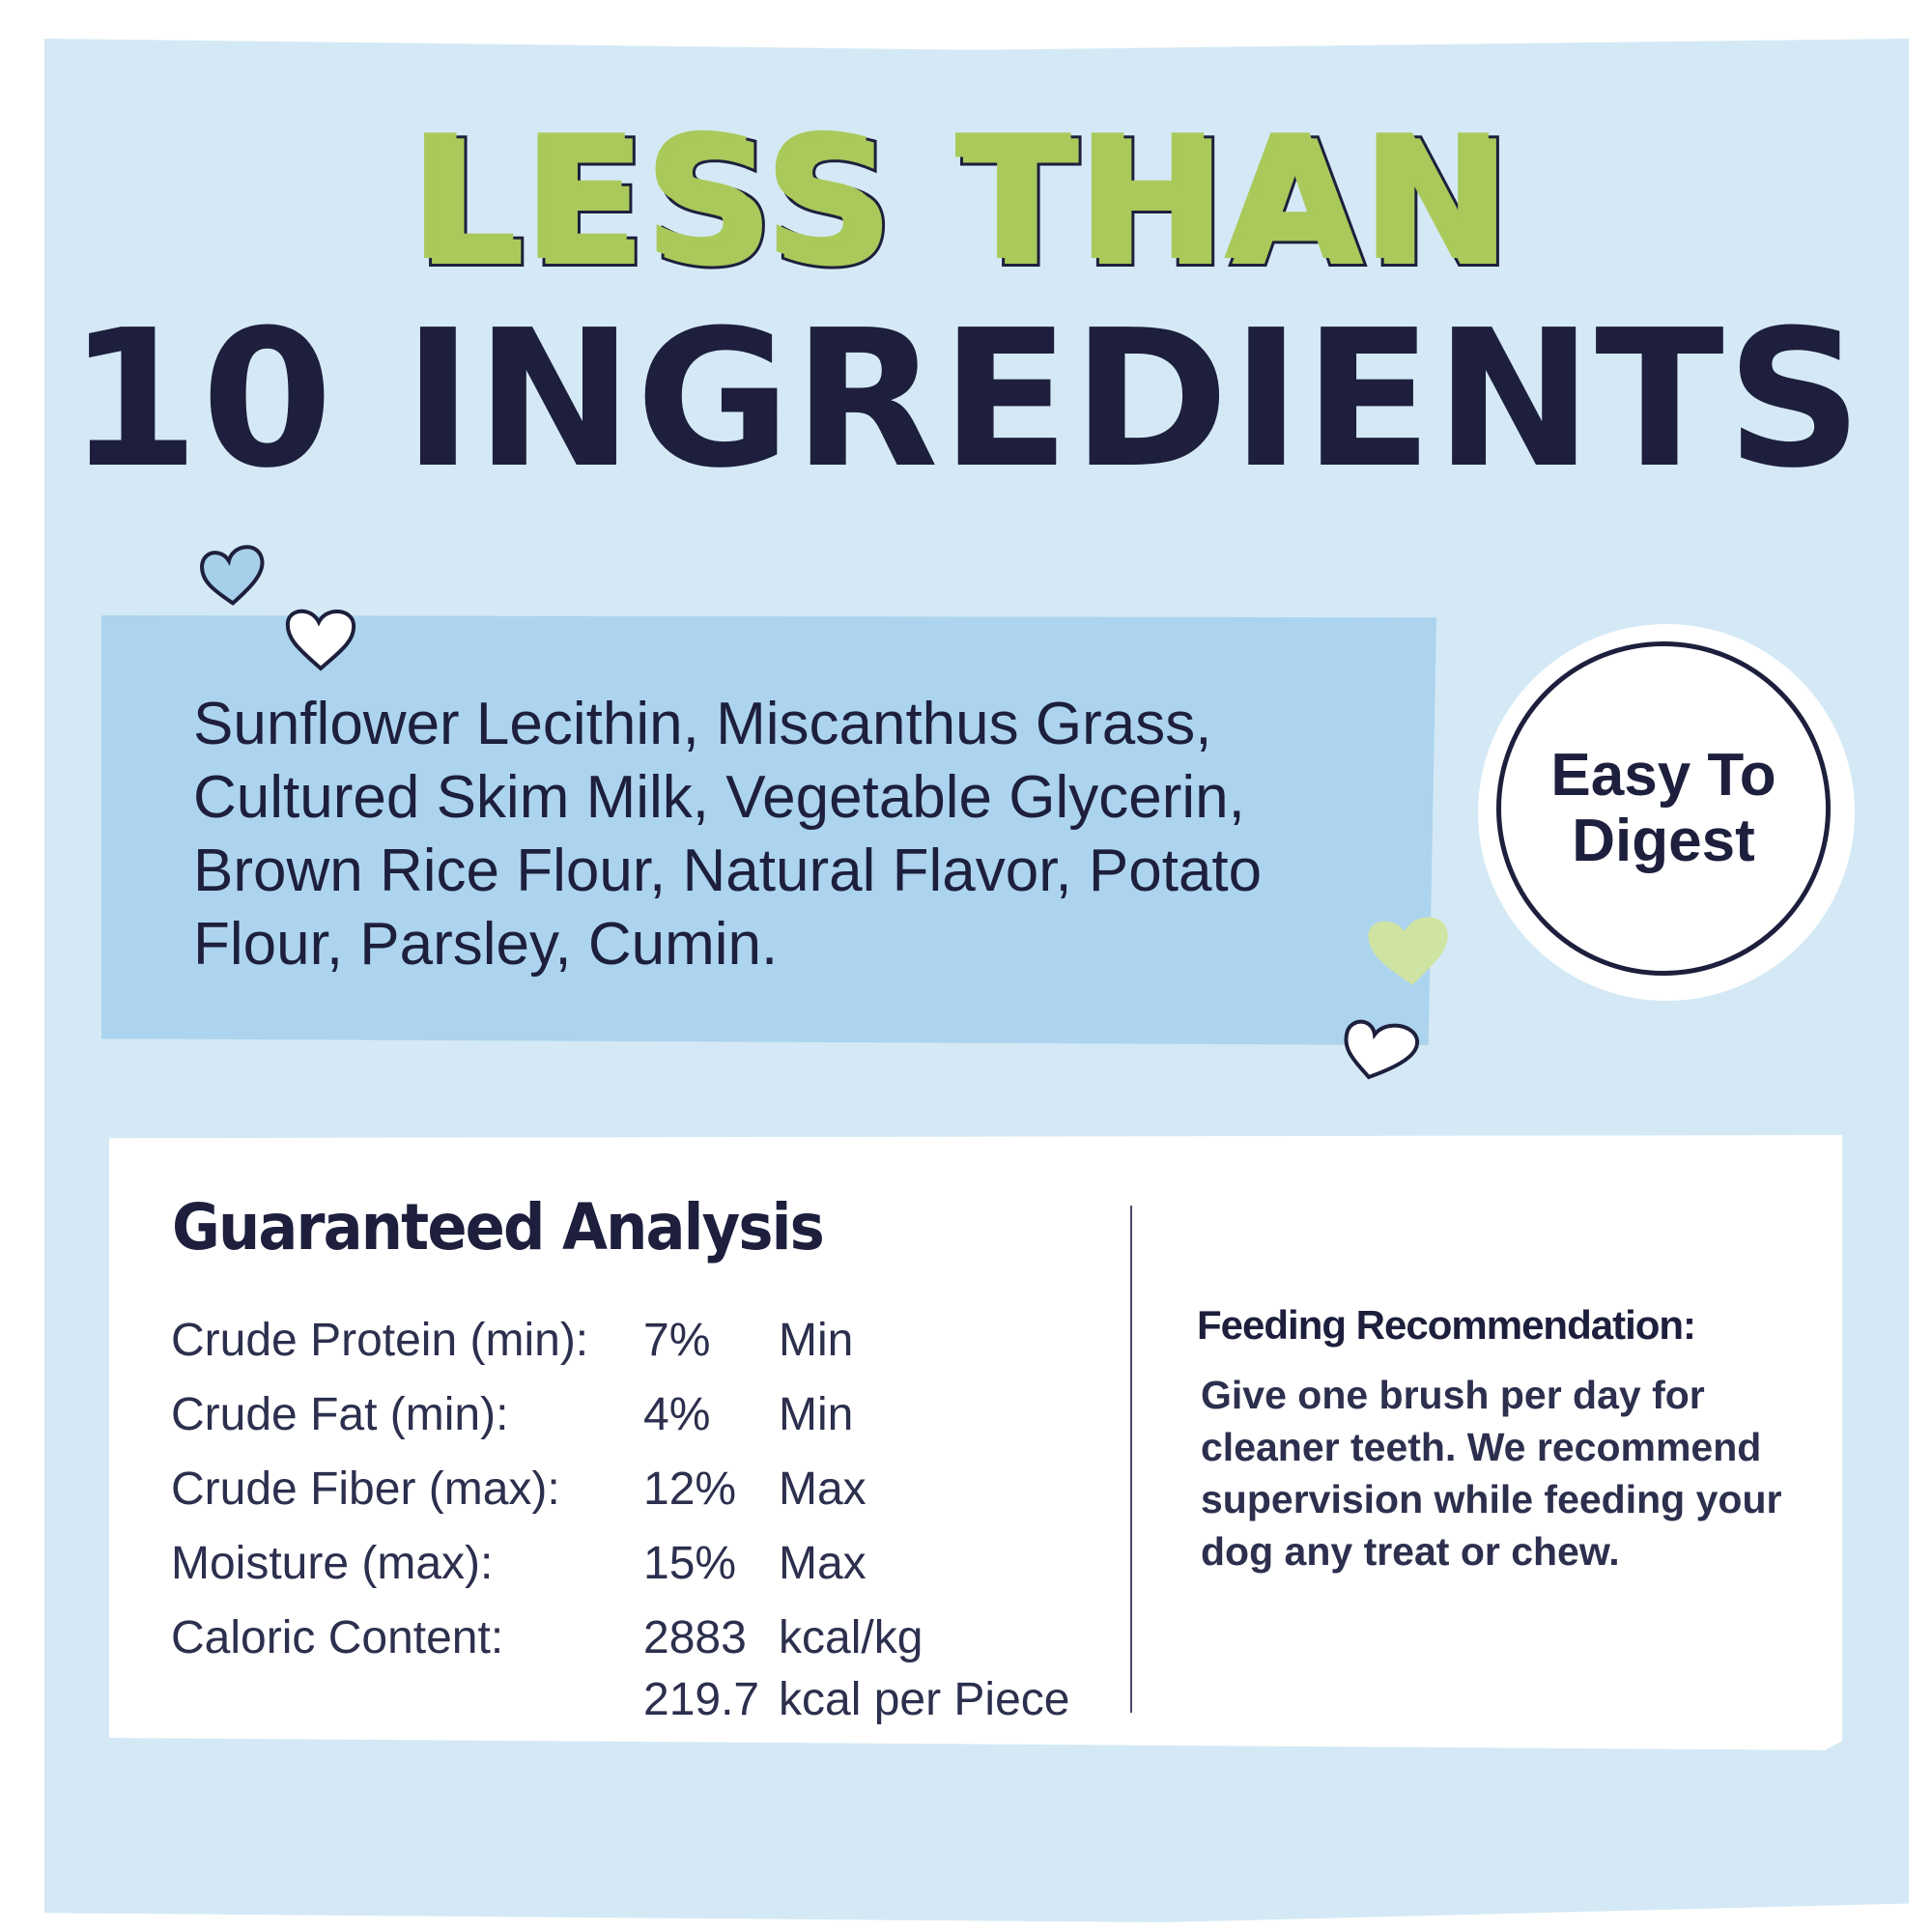 Image resolution: width=1932 pixels, height=1932 pixels. What do you see at coordinates (1408, 951) in the screenshot?
I see `heart-icon-green` at bounding box center [1408, 951].